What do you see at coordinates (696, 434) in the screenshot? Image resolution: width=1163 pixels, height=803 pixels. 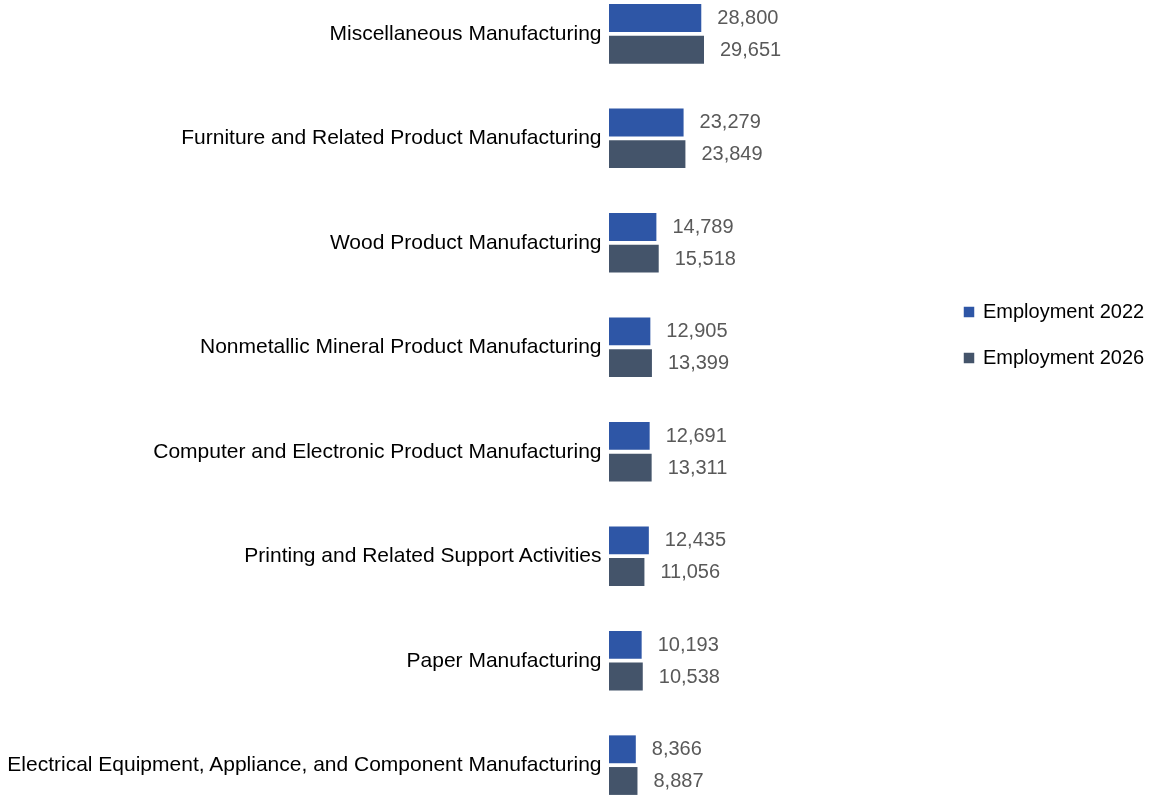 I see `data-label: 12,691` at bounding box center [696, 434].